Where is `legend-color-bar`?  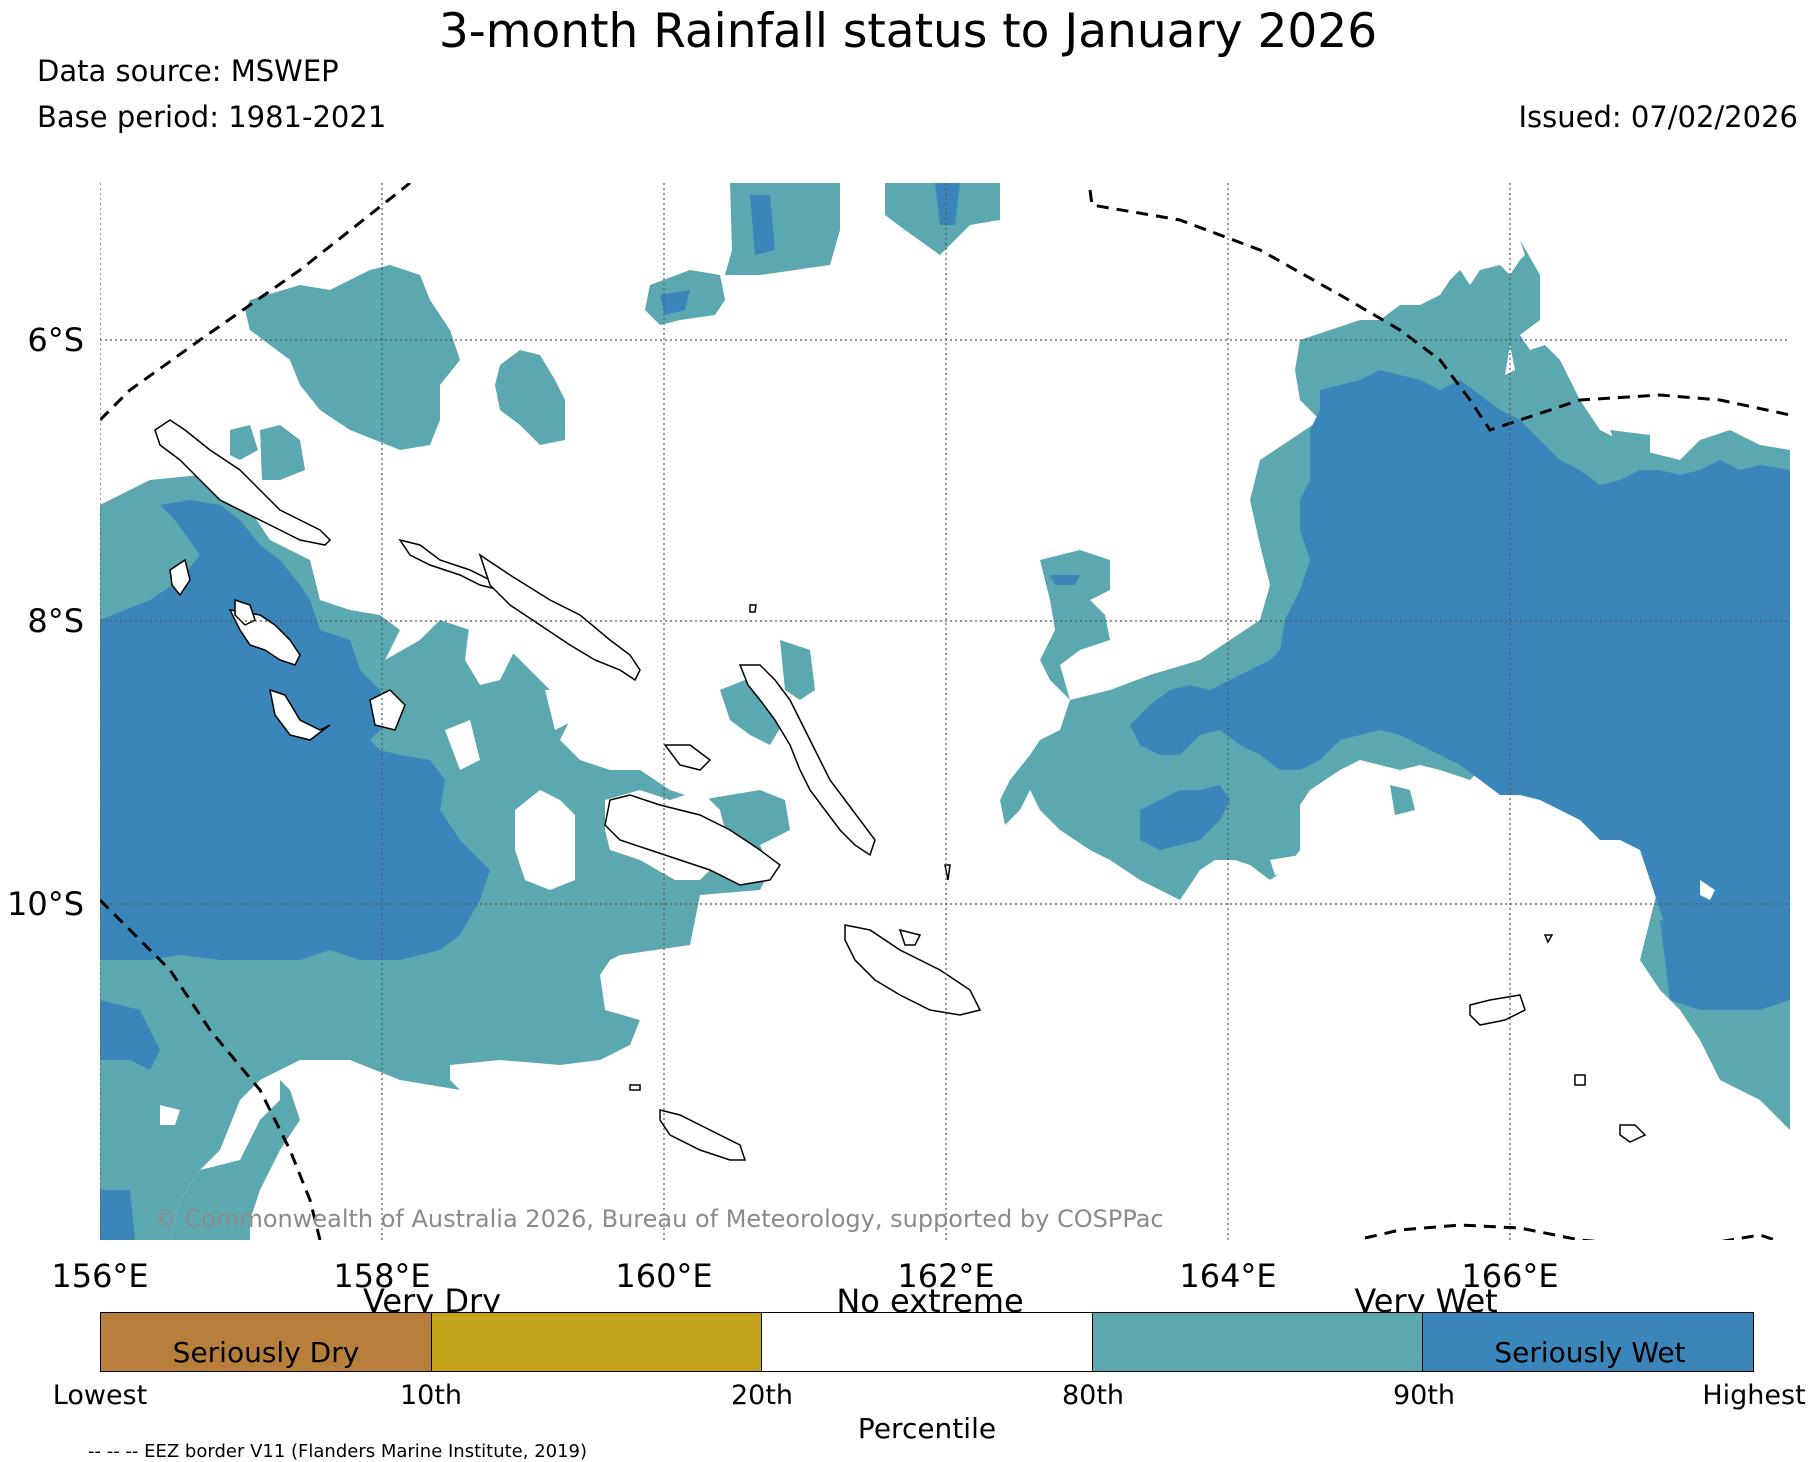 legend-color-bar is located at coordinates (927, 1342).